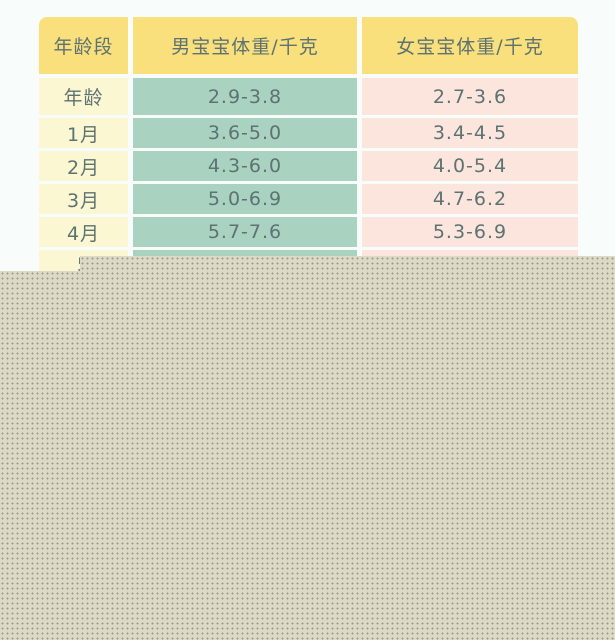 This screenshot has width=615, height=640. Describe the element at coordinates (470, 45) in the screenshot. I see `header-girl-weight: 女宝宝体重/千克` at that location.